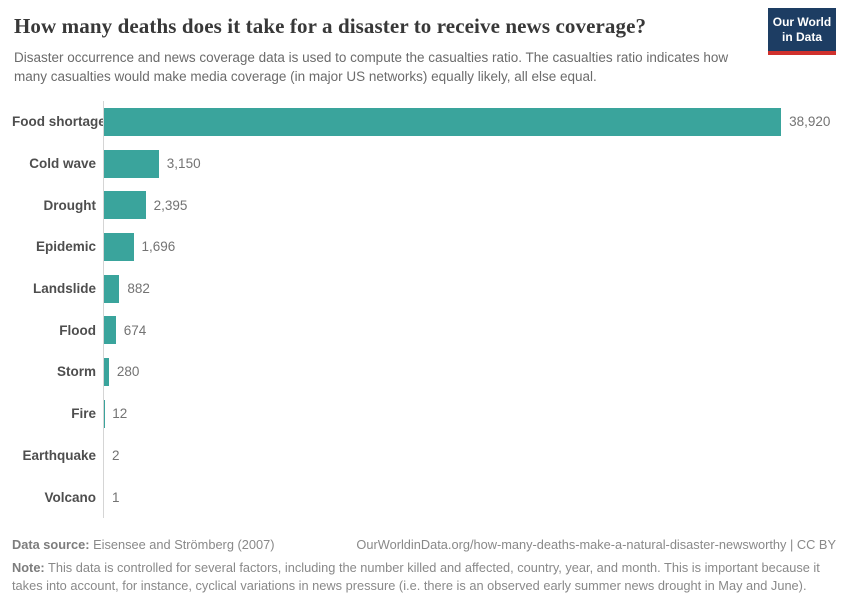 The height and width of the screenshot is (600, 850). I want to click on category-label: Epidemic, so click(65, 247).